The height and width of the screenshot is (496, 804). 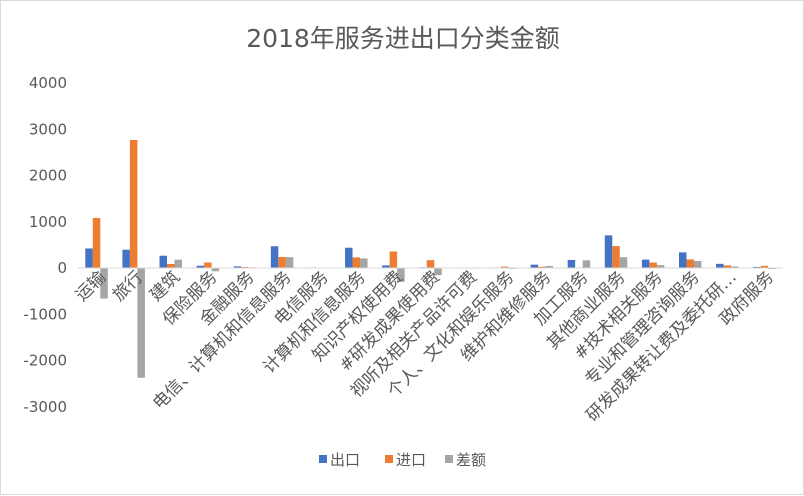 I want to click on y-tick-label: 2000, so click(x=48, y=176).